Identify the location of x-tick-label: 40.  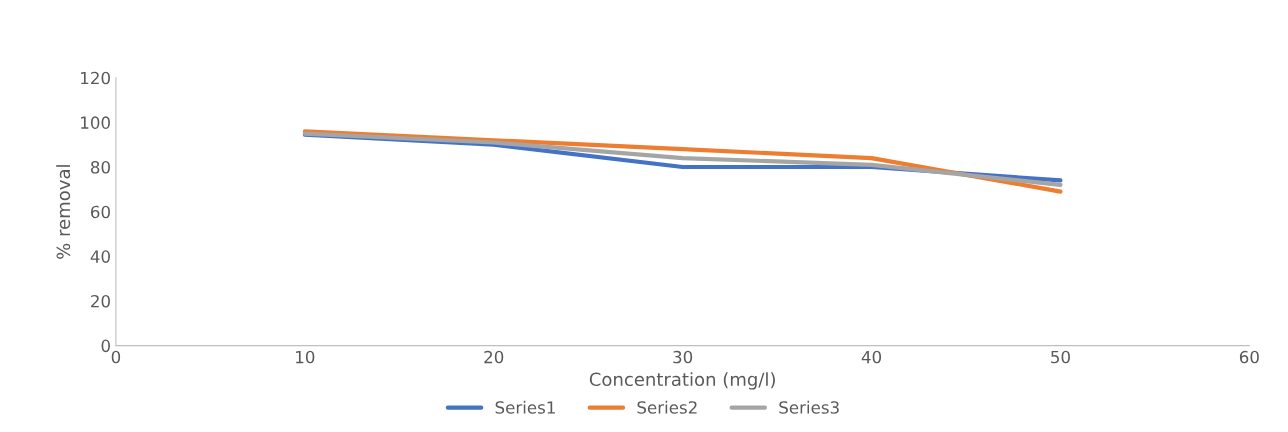
(871, 357).